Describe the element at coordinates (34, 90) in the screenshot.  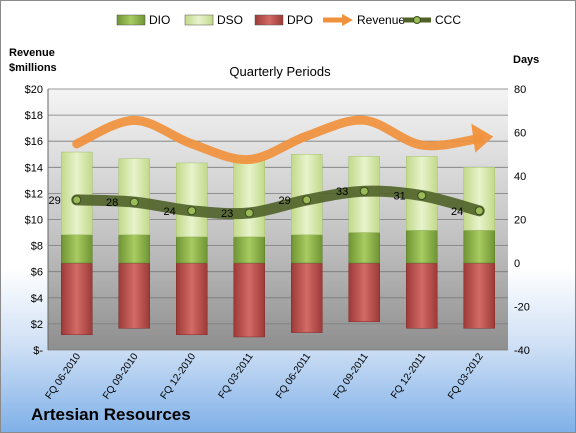
I see `left-tick-label: $20` at that location.